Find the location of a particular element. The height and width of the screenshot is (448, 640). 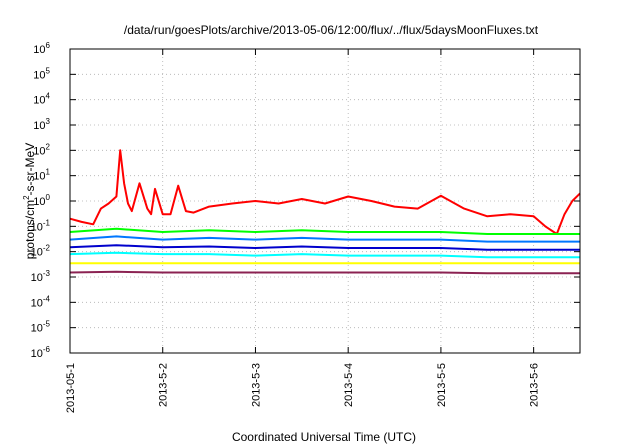

y-tick-label: 10⁻² is located at coordinates (41, 251).